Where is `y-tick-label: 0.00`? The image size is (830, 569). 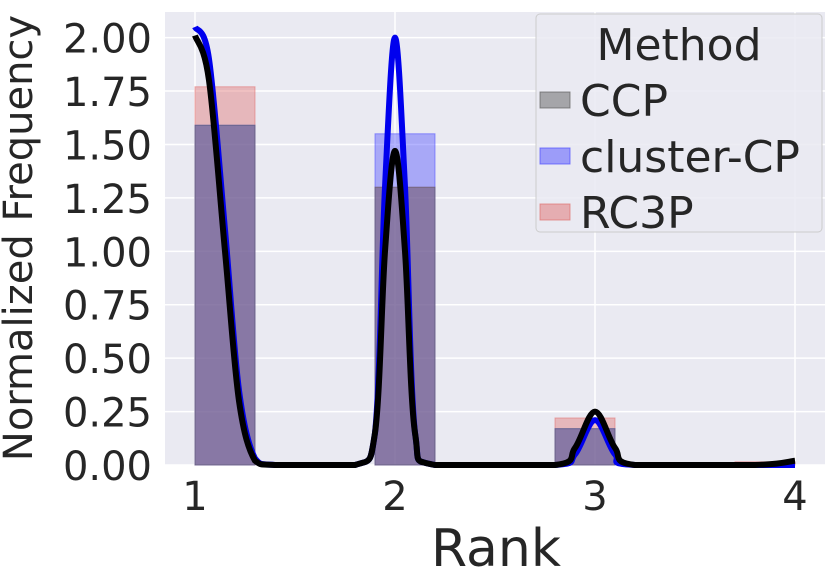
y-tick-label: 0.00 is located at coordinates (107, 467).